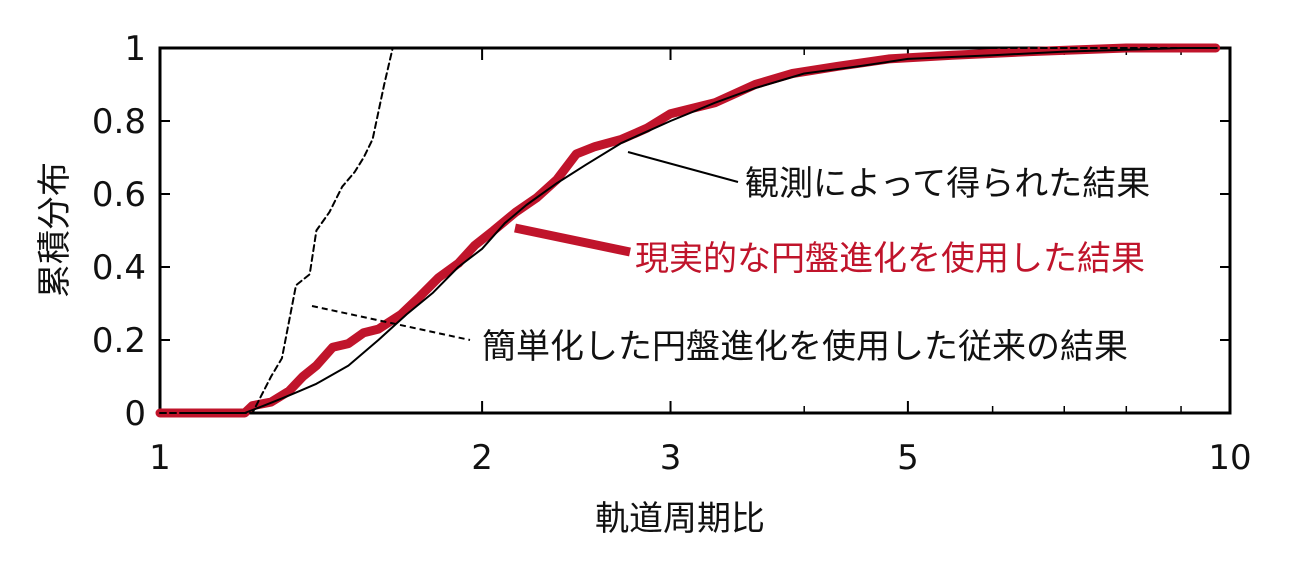  Describe the element at coordinates (135, 49) in the screenshot. I see `y-tick-label: 1` at that location.